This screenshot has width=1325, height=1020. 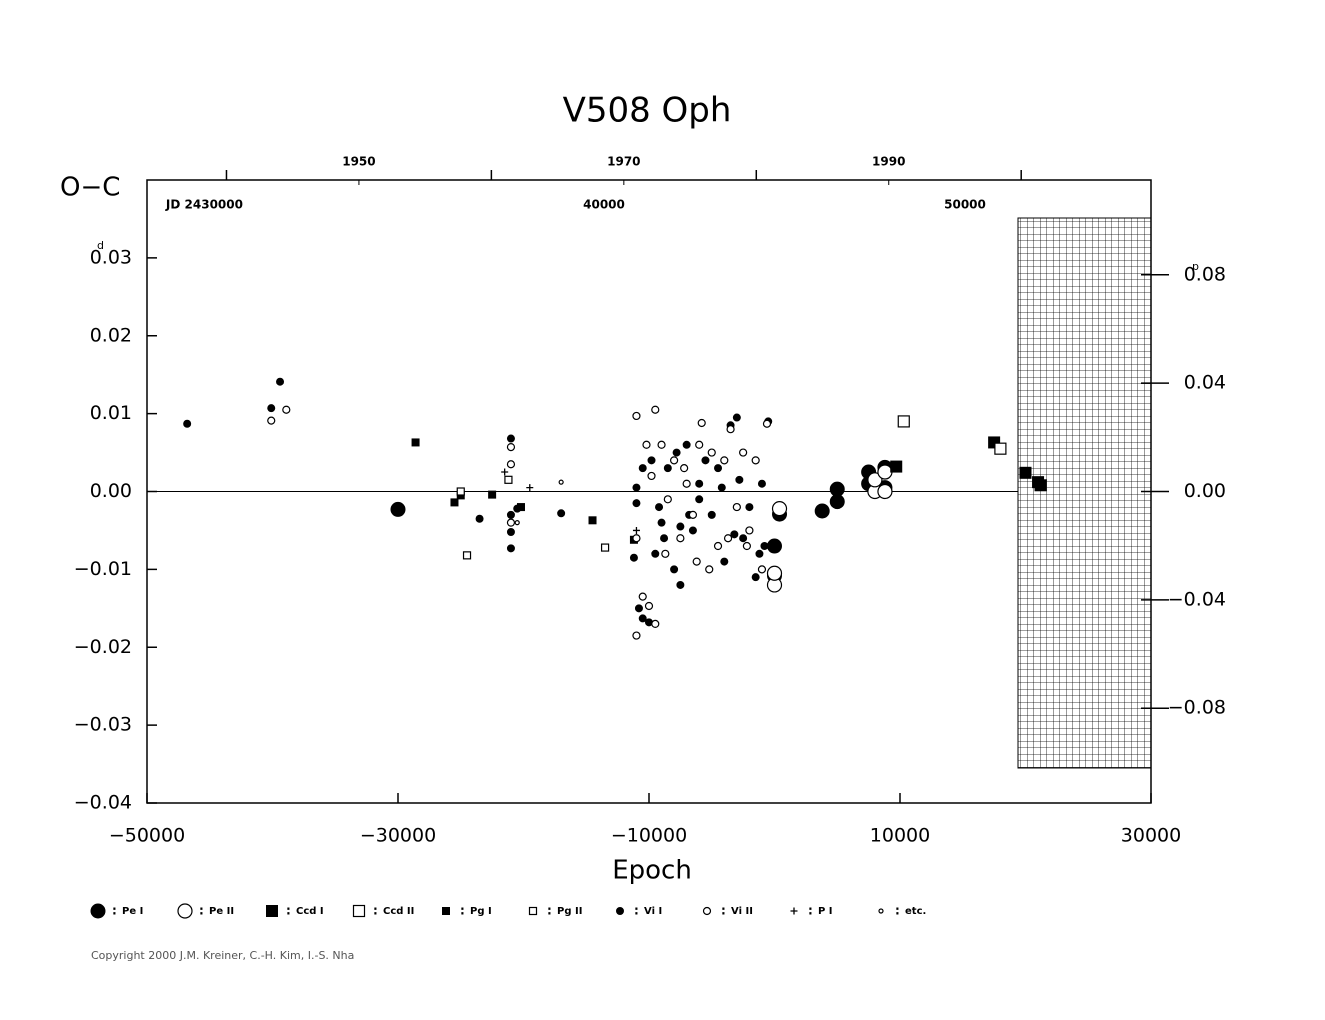 I want to click on y-tick-label: −0.03, so click(x=103, y=725).